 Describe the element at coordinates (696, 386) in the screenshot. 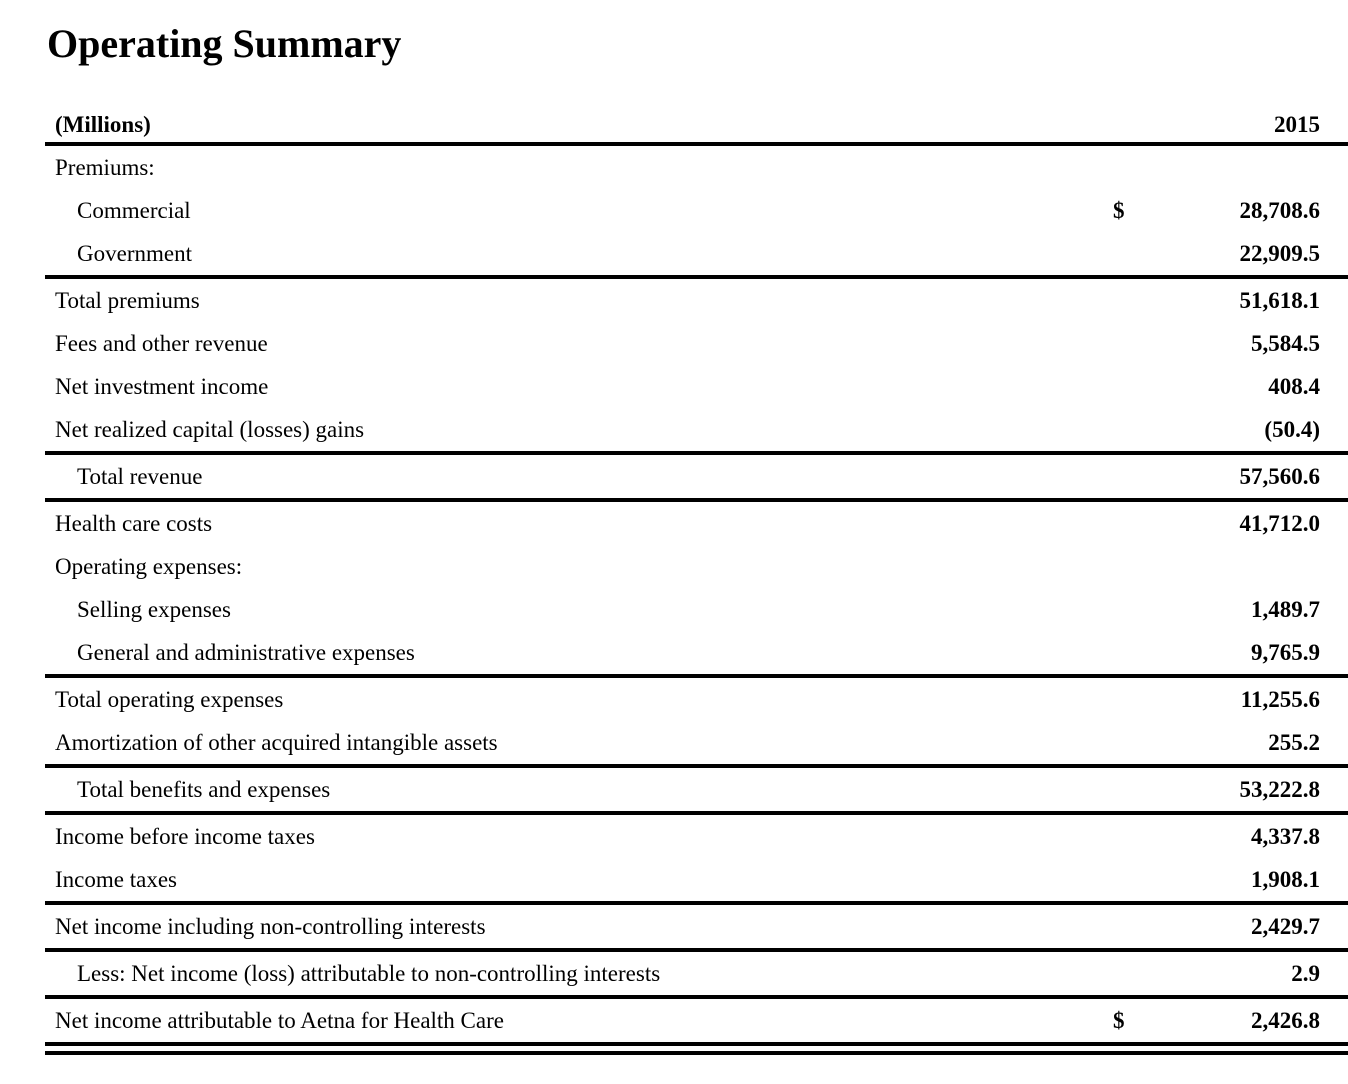

I see `table-row: Net investment income 408.4` at that location.